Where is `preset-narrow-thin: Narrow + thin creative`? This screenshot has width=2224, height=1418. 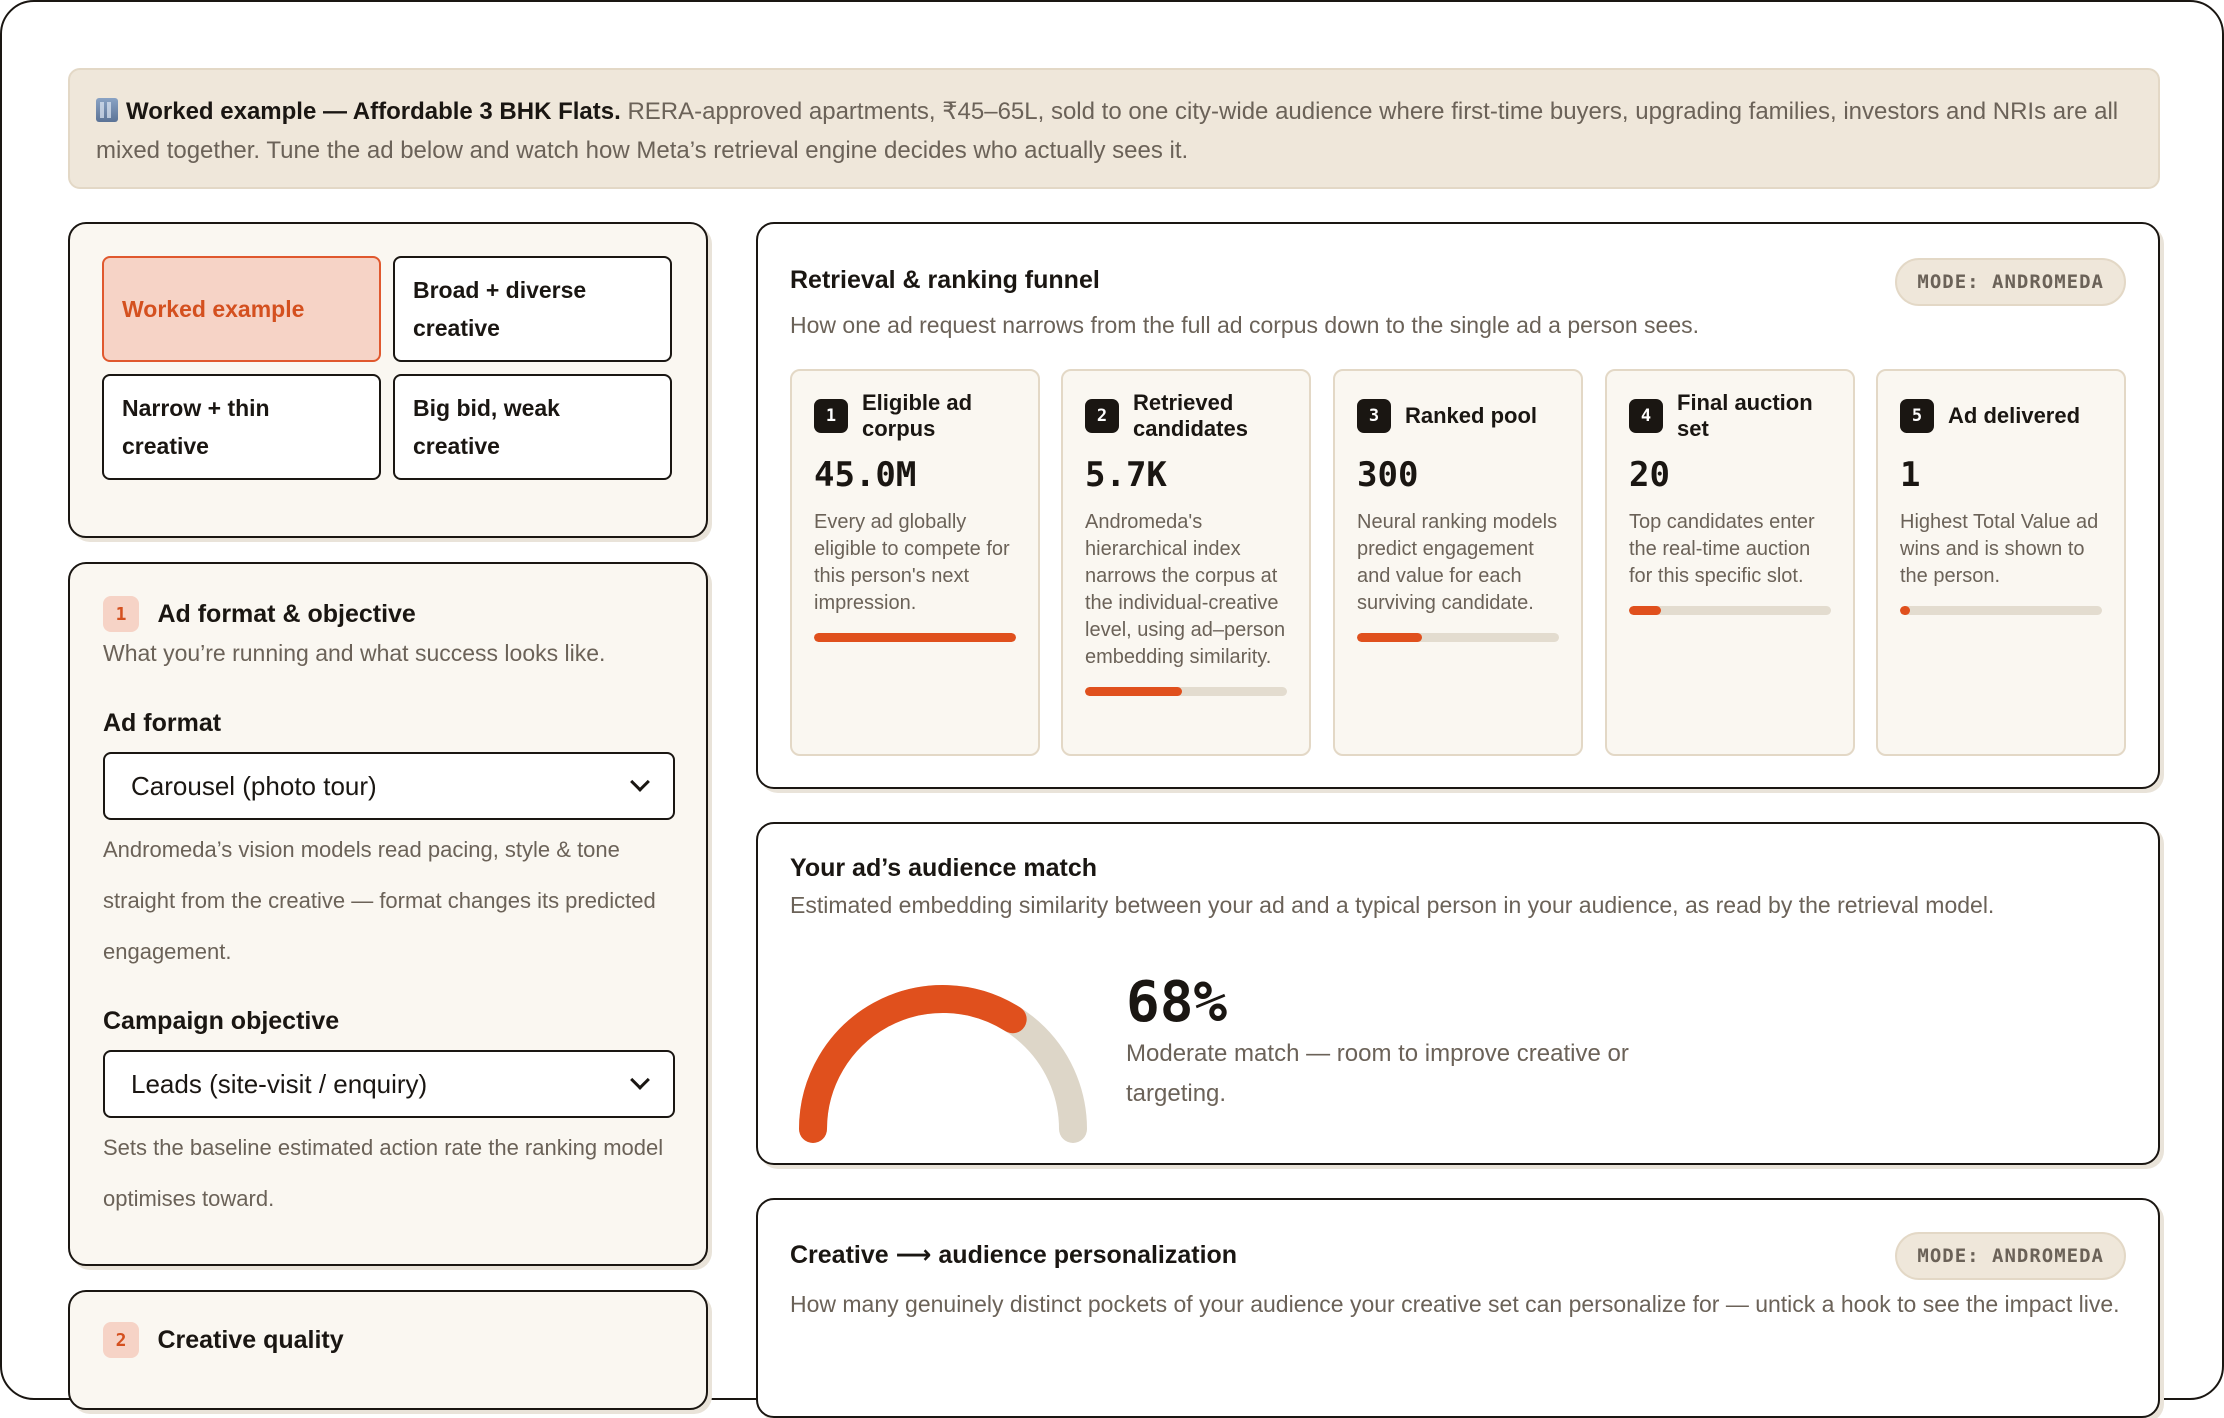
preset-narrow-thin: Narrow + thin creative is located at coordinates (241, 427).